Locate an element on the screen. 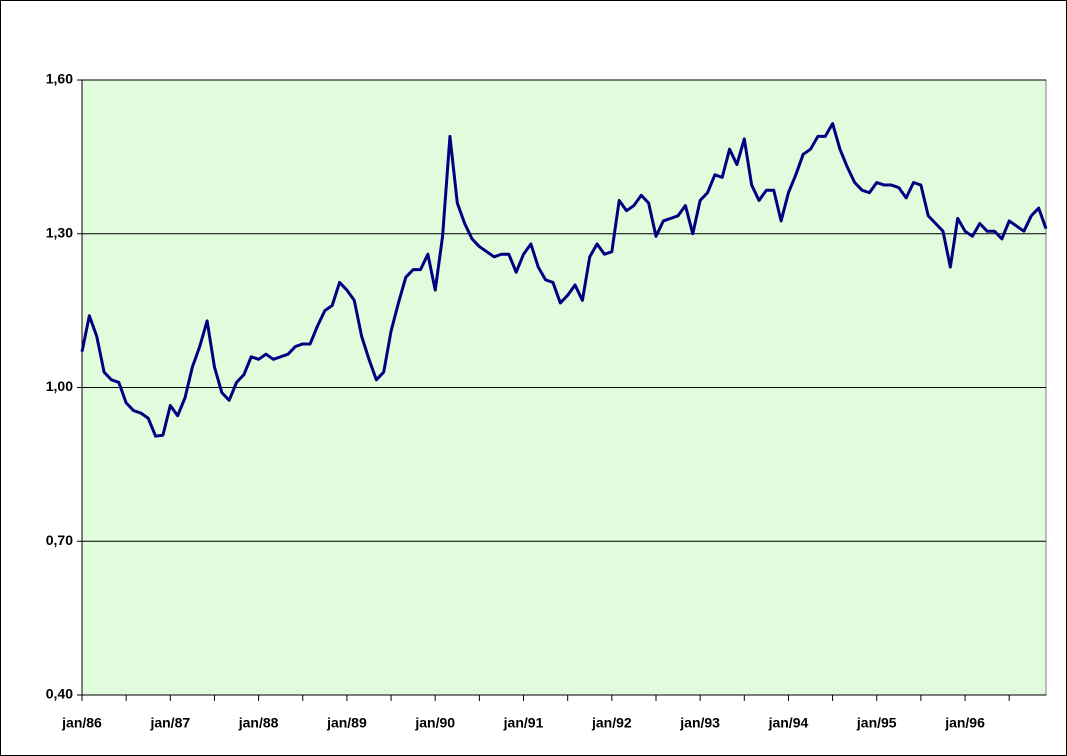 The image size is (1067, 756). y-tick-label: 0,70 is located at coordinates (59, 540).